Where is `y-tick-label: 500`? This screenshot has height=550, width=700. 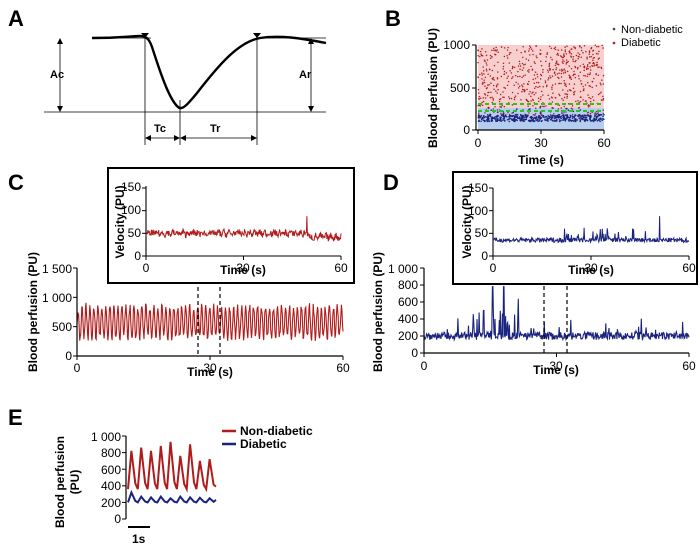
y-tick-label: 500 is located at coordinates (62, 327).